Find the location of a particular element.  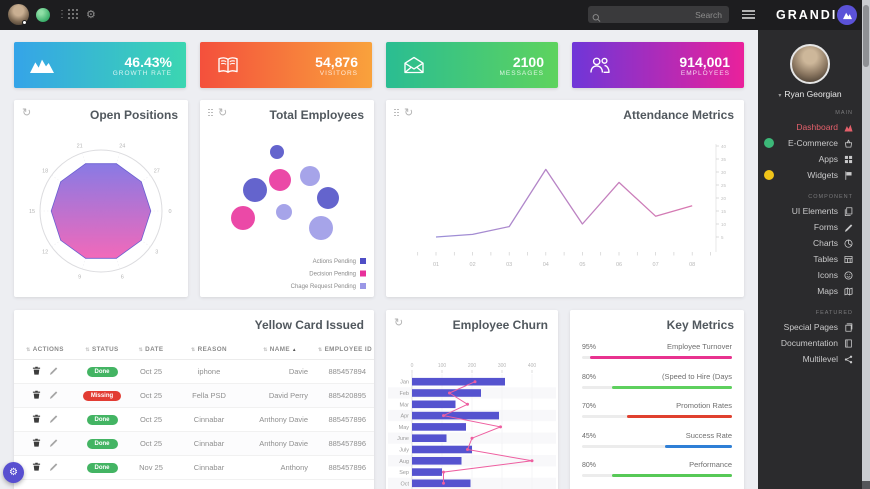

badge-dot is located at coordinates (769, 143).